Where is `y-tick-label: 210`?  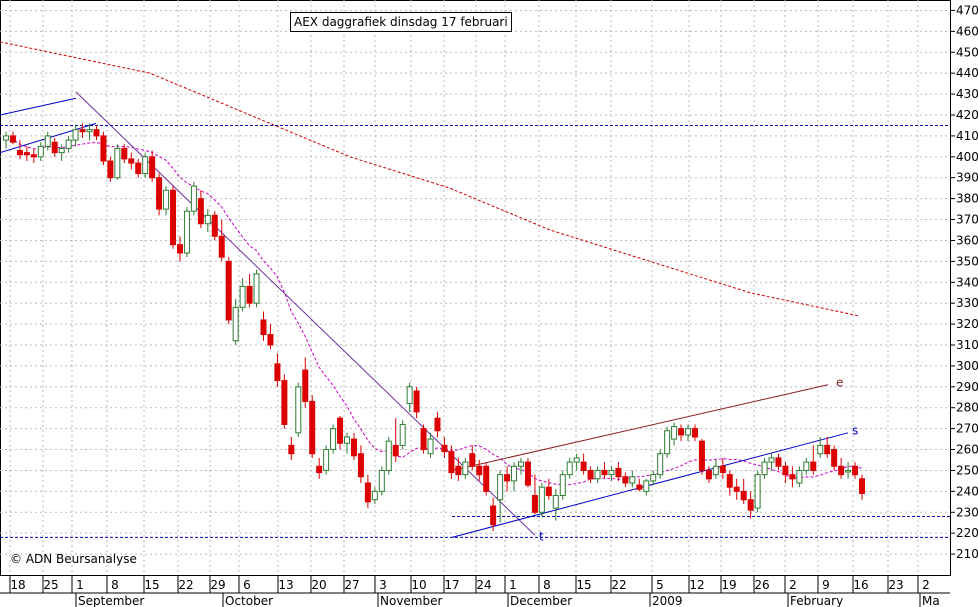 y-tick-label: 210 is located at coordinates (967, 554).